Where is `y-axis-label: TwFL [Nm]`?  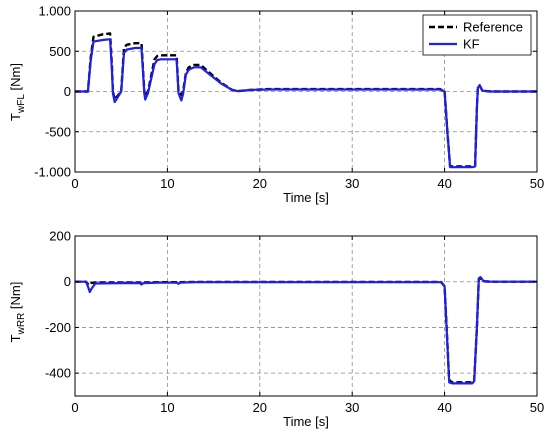
y-axis-label: TwFL [Nm] is located at coordinates (17, 92).